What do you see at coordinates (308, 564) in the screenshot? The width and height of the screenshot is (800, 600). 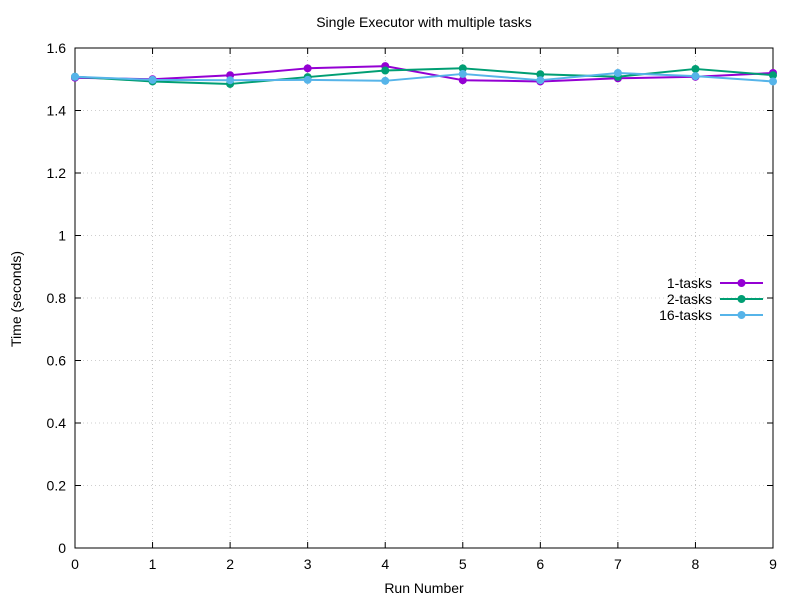 I see `x-tick-label: 3` at bounding box center [308, 564].